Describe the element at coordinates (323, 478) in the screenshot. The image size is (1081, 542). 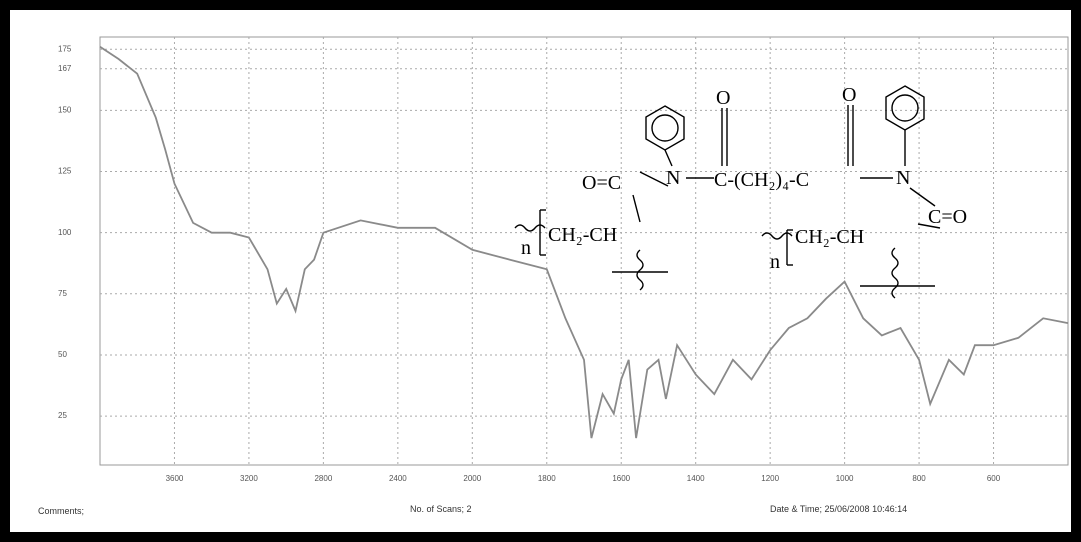
I see `x-tick-label: 2800` at that location.